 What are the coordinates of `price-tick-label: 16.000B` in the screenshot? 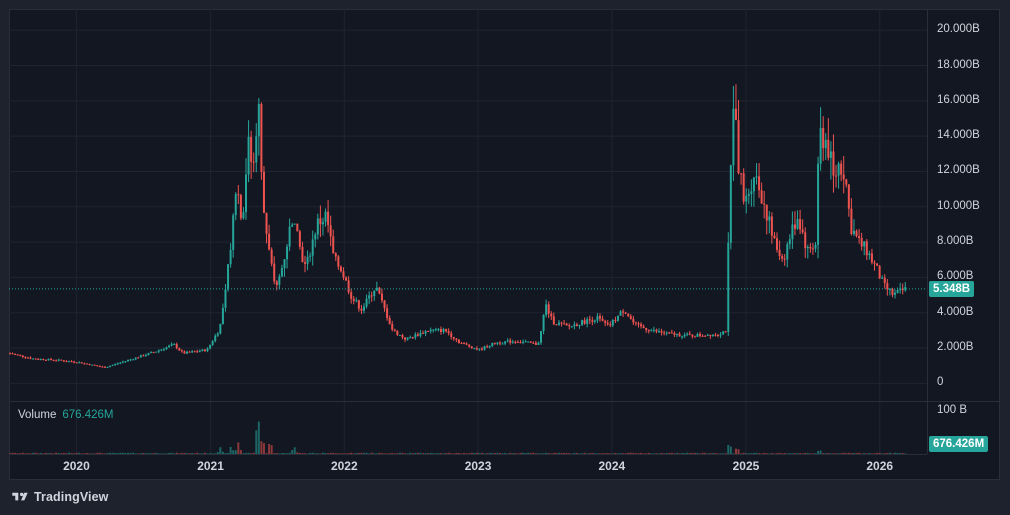 It's located at (958, 99).